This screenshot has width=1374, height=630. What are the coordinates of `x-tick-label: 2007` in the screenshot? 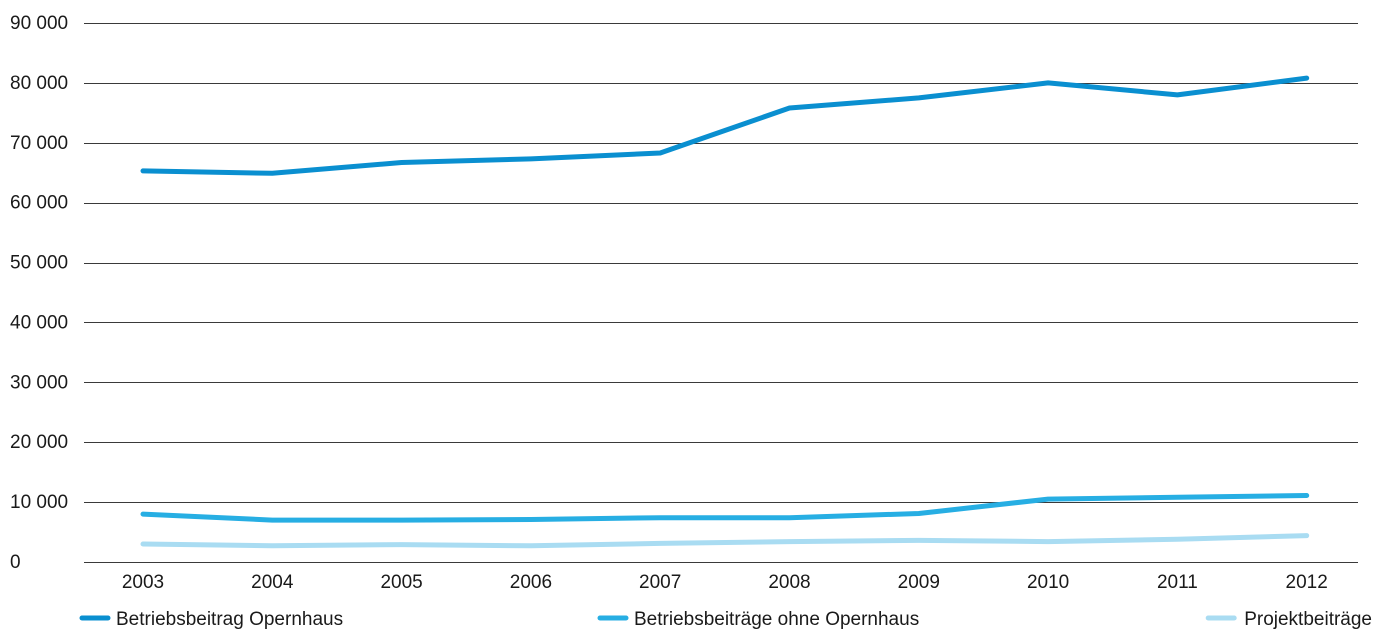 It's located at (660, 582).